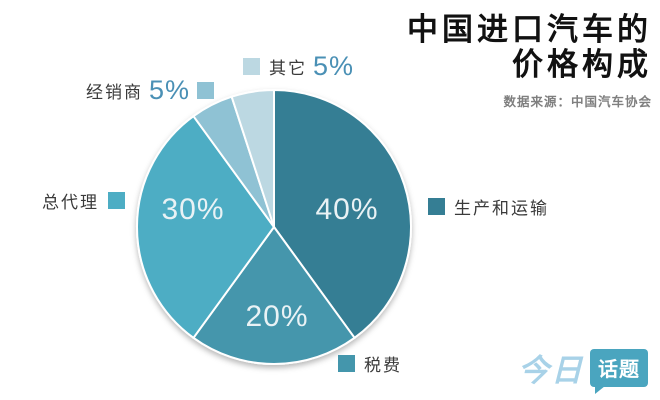 The width and height of the screenshot is (660, 400). Describe the element at coordinates (251, 66) in the screenshot. I see `legend-swatch-other-icon` at that location.